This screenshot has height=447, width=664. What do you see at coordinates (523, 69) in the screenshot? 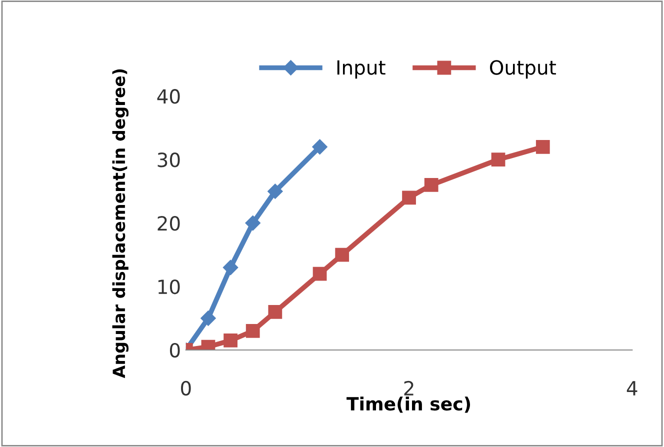
I see `legend-label: Output` at bounding box center [523, 69].